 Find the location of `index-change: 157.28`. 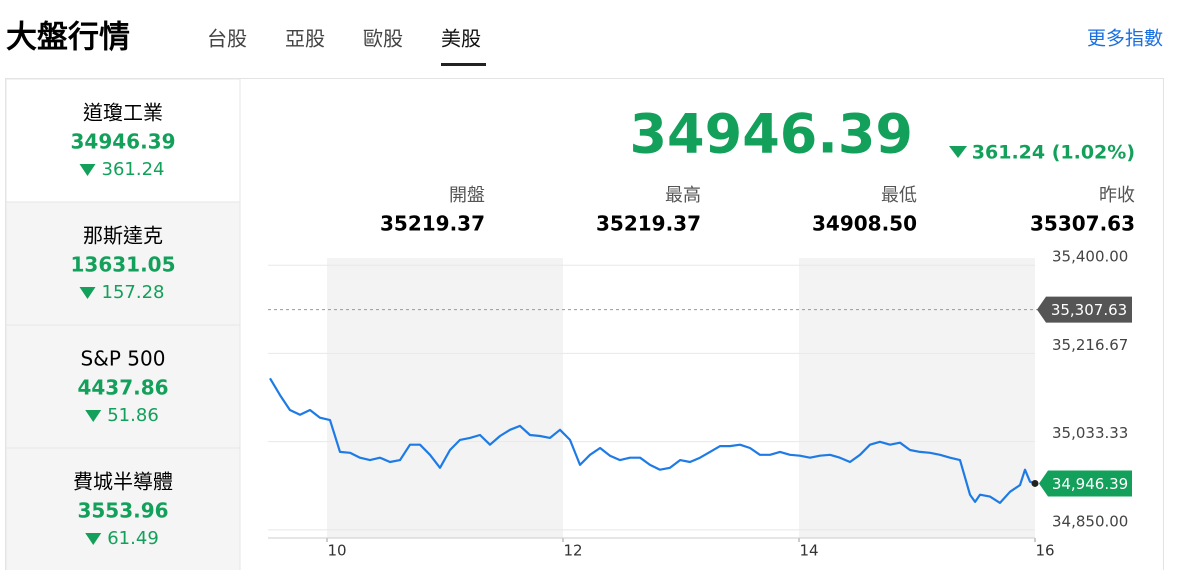

index-change: 157.28 is located at coordinates (133, 292).